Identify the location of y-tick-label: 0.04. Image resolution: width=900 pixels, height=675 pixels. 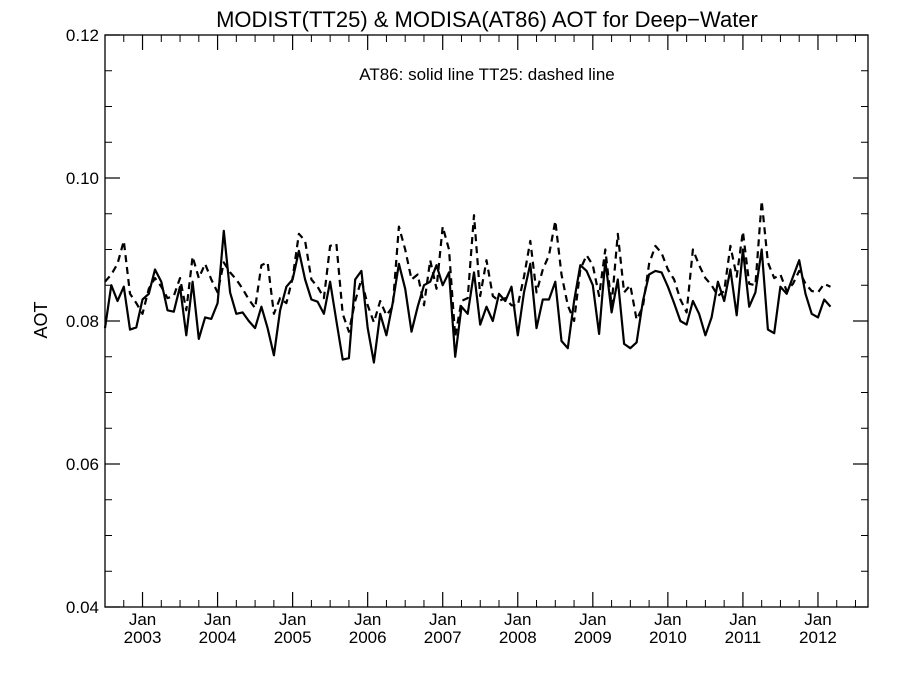
(82, 607).